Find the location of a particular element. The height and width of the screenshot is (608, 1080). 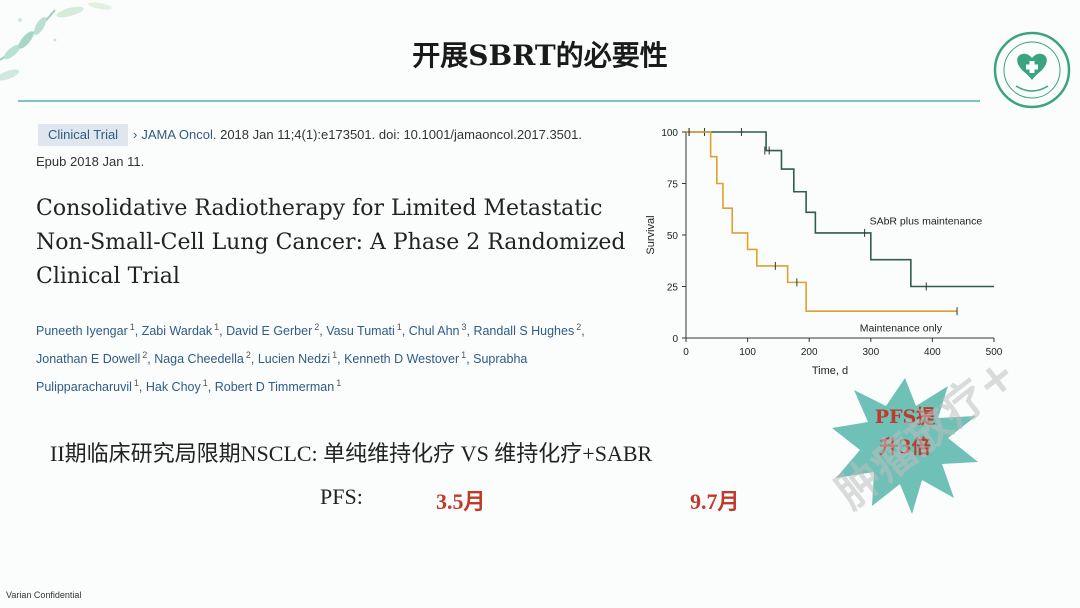

epub-date: Epub 2018 Jan 11. is located at coordinates (90, 161).